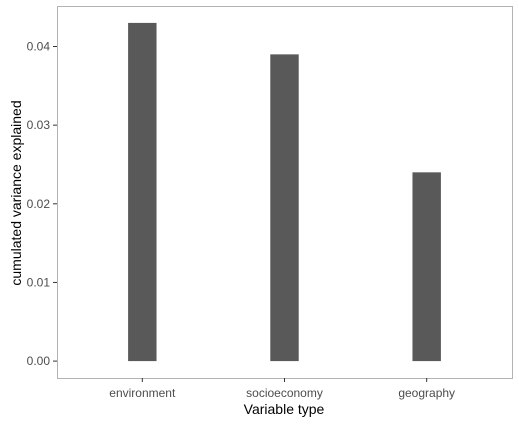 The image size is (519, 424). Describe the element at coordinates (39, 47) in the screenshot. I see `y-tick-label: 0.04` at that location.